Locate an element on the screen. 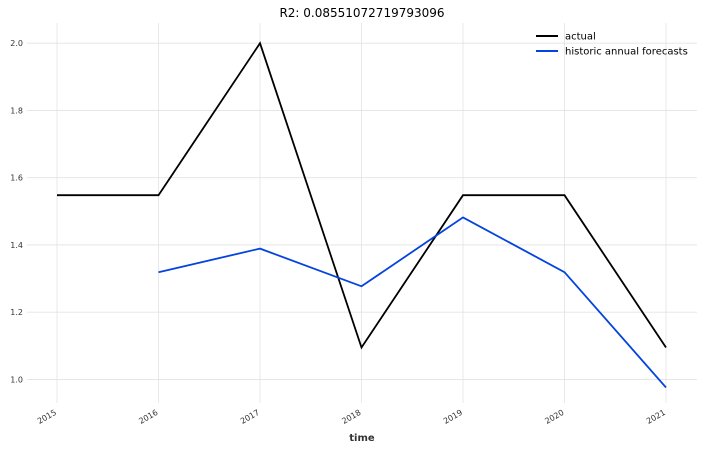 The height and width of the screenshot is (450, 704). x-axis: 2015 2016 2017 2018 2019 2020 2021 is located at coordinates (351, 417).